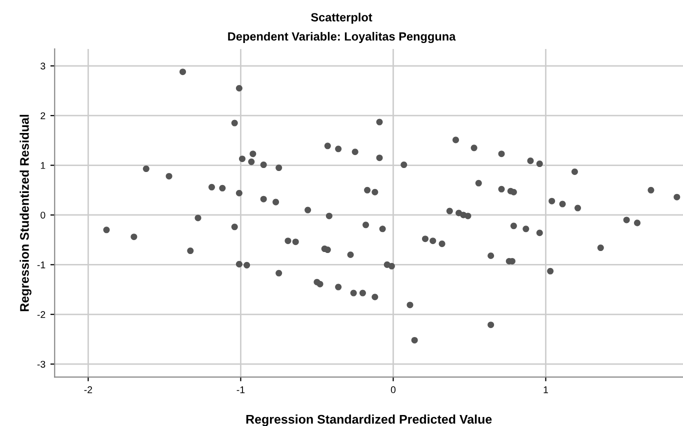  I want to click on chart-subtitle: Dependent Variable: Loyalitas Pengguna, so click(342, 38).